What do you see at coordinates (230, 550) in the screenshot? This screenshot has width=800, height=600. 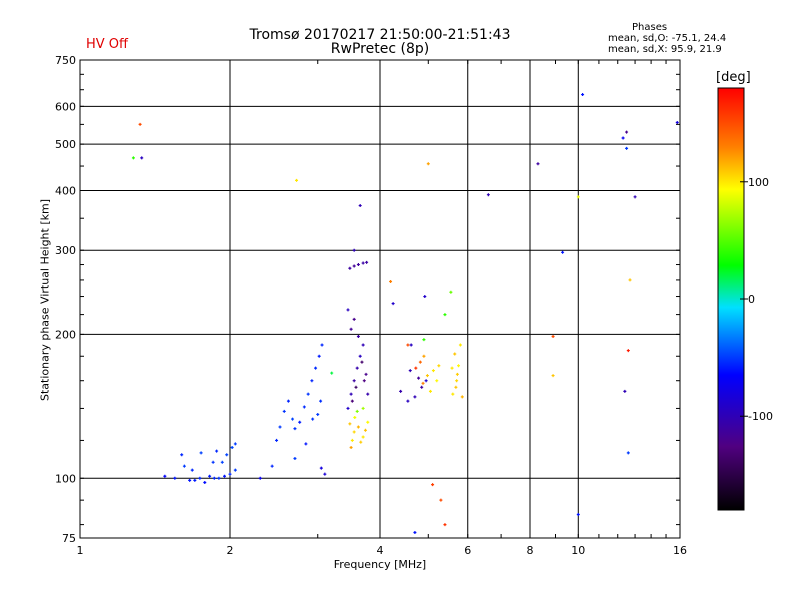 I see `x-tick-label: 2` at bounding box center [230, 550].